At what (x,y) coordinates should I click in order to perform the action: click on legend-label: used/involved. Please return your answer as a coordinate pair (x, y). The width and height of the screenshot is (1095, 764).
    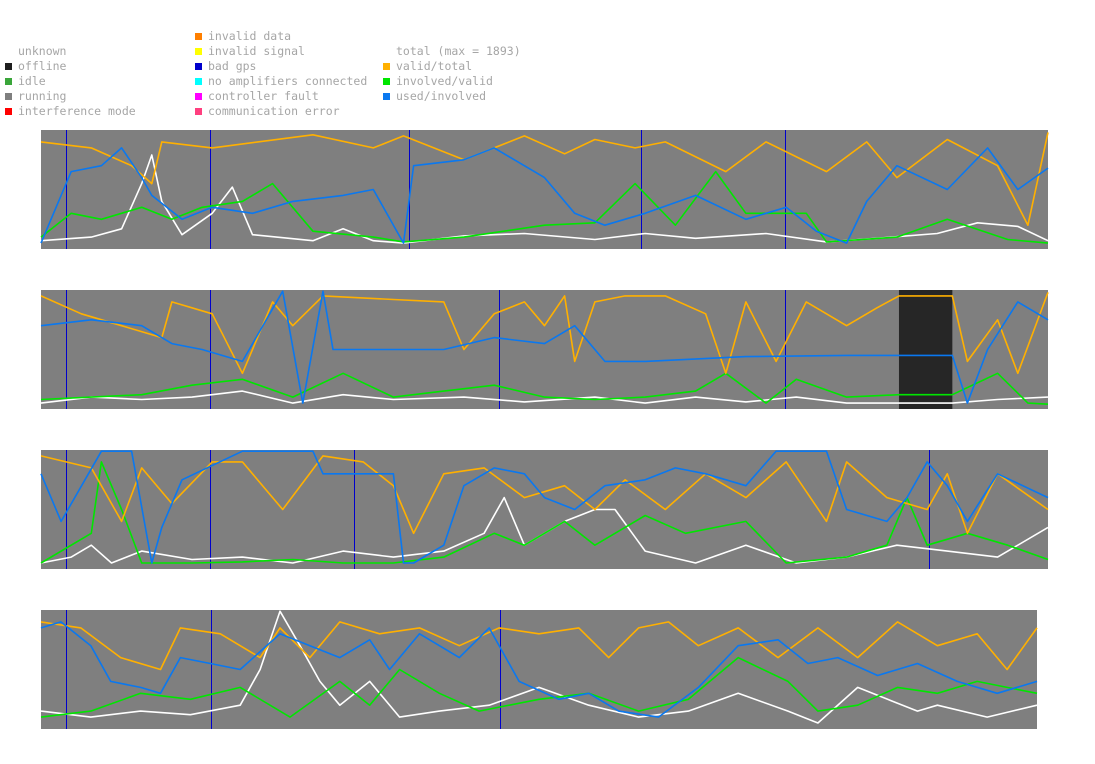
    Looking at the image, I should click on (441, 96).